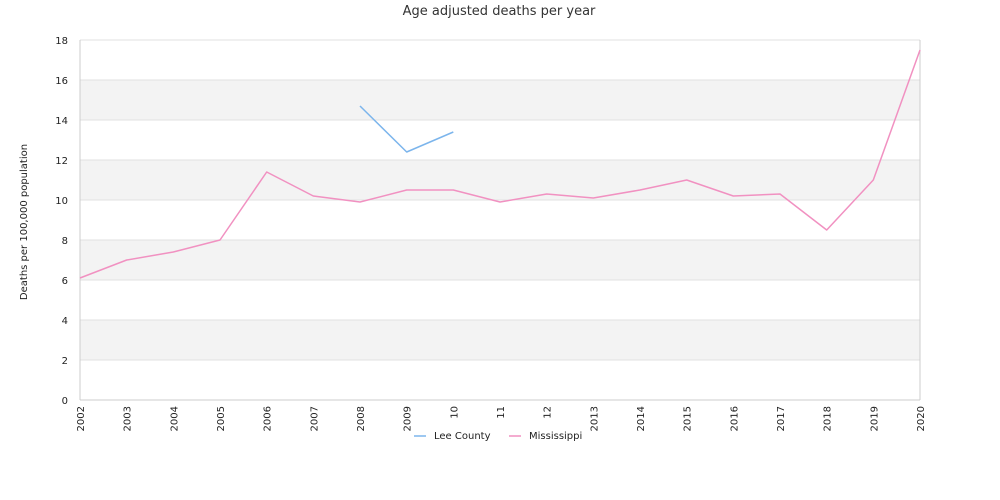 The width and height of the screenshot is (1000, 500). Describe the element at coordinates (65, 321) in the screenshot. I see `y-tick-label: 4` at that location.